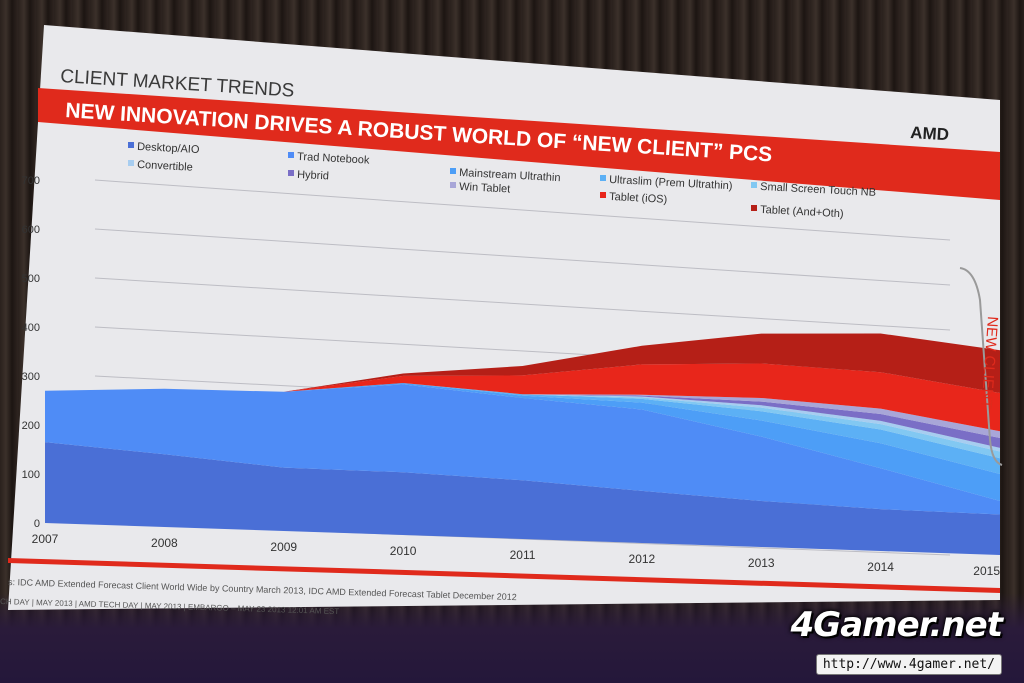 The height and width of the screenshot is (683, 1024). What do you see at coordinates (31, 475) in the screenshot?
I see `y-tick-label: 100` at bounding box center [31, 475].